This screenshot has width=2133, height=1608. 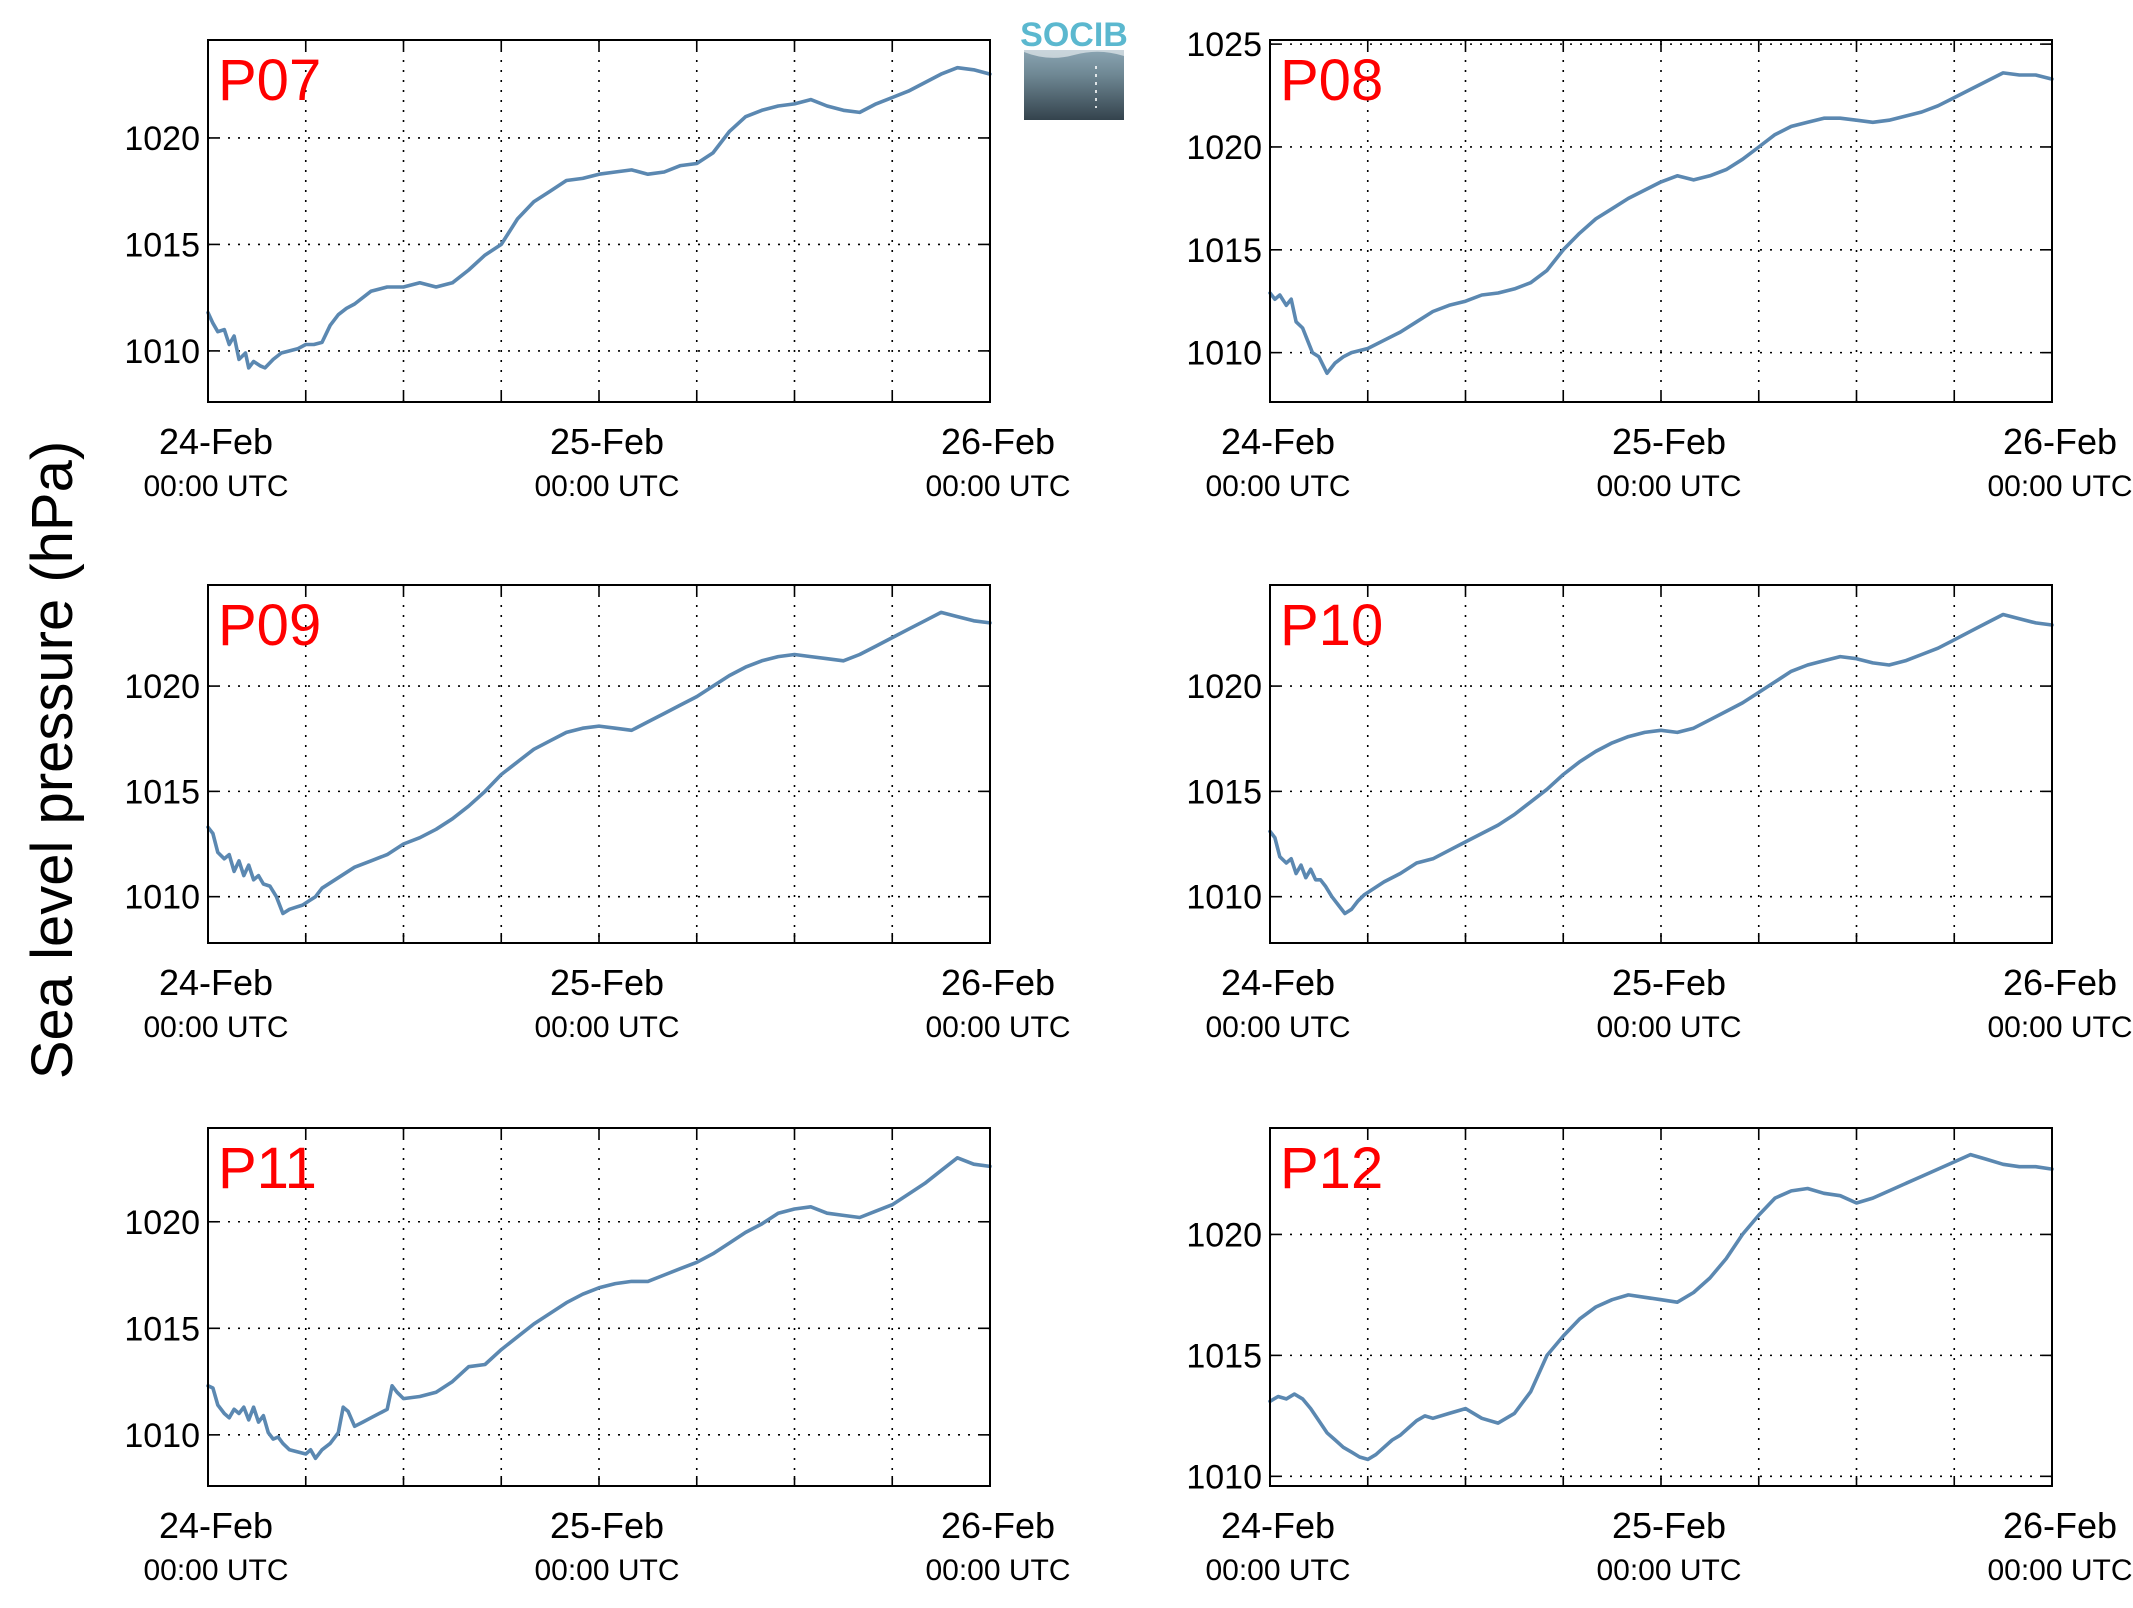 I want to click on series-line-p12, so click(x=1661, y=1307).